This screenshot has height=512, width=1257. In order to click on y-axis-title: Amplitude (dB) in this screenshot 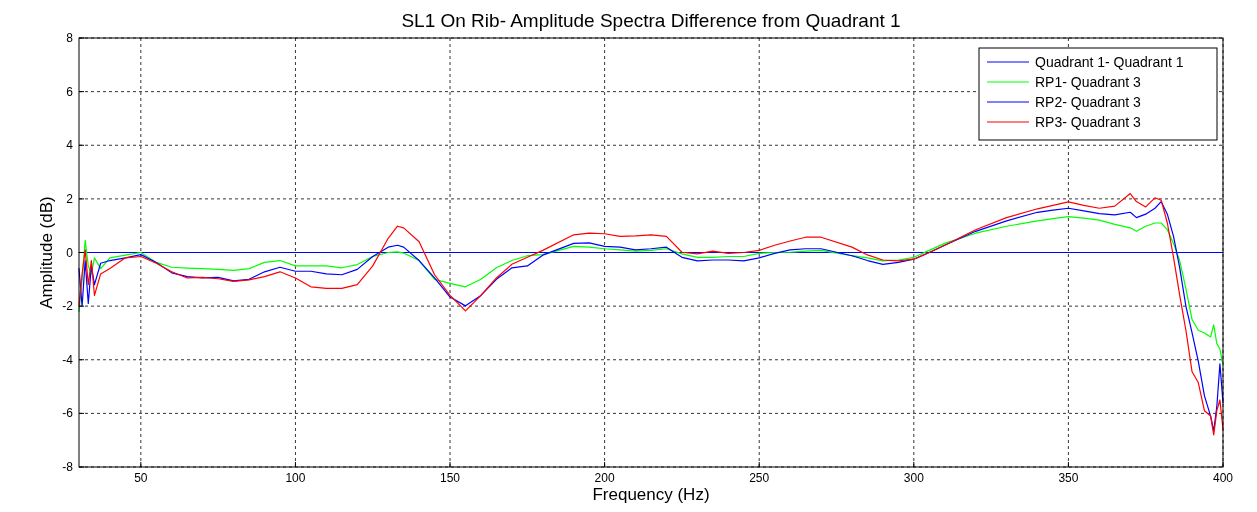, I will do `click(46, 252)`.